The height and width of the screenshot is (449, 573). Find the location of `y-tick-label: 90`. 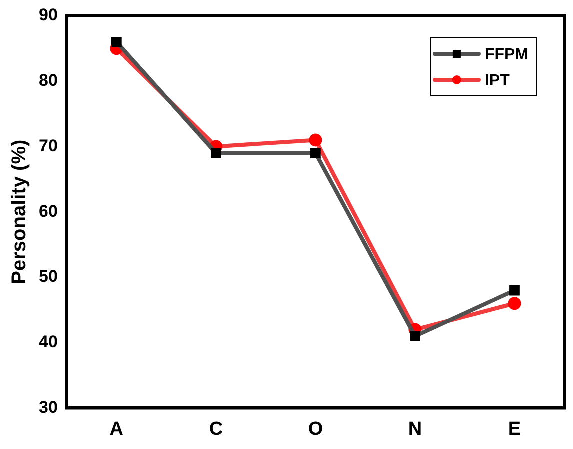

y-tick-label: 90 is located at coordinates (48, 15).